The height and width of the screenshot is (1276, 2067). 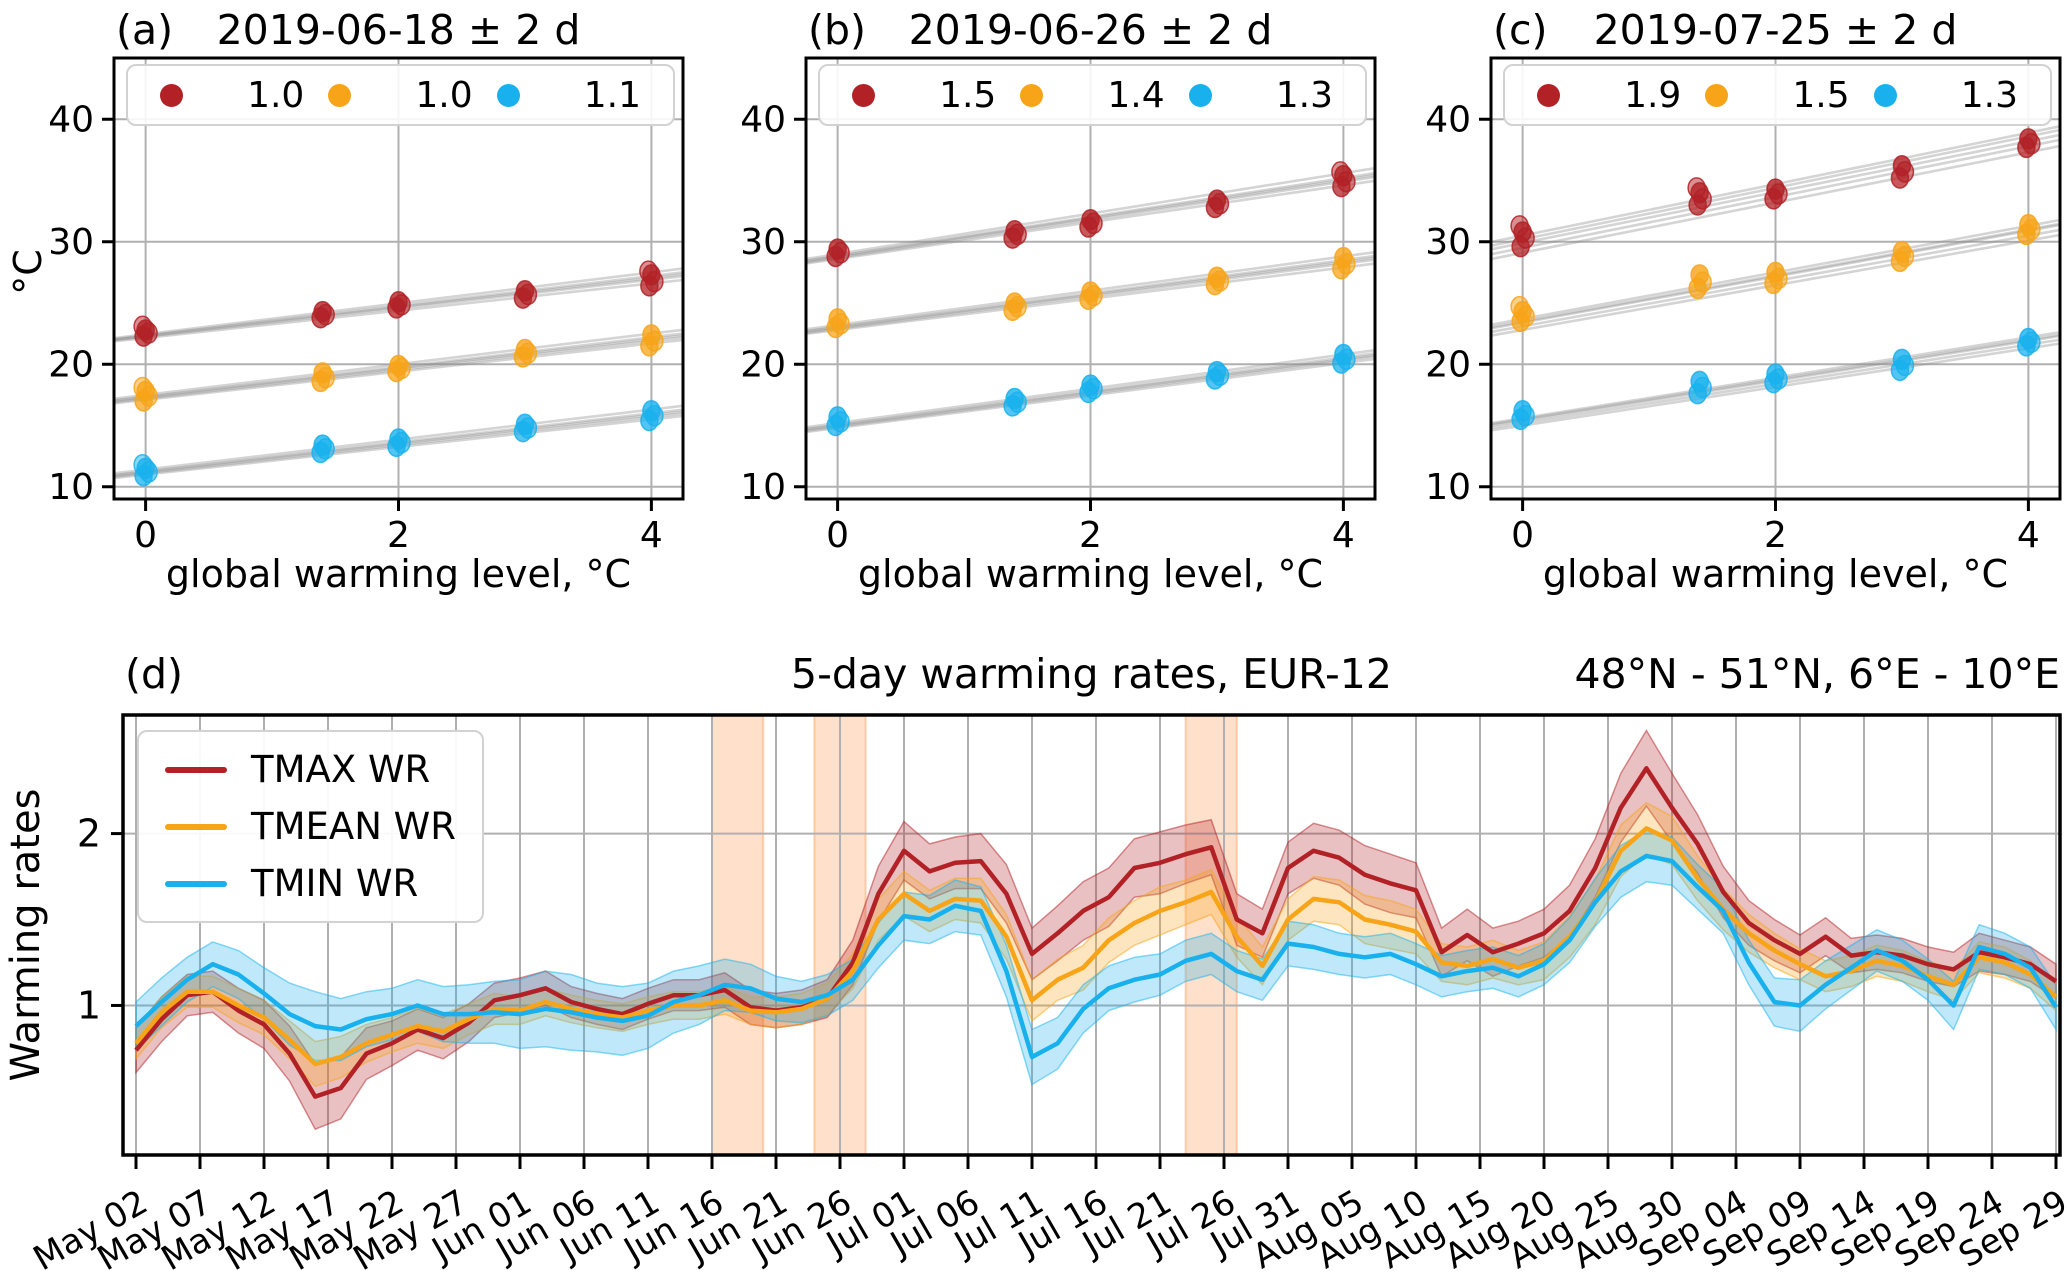 I want to click on panel-c-xlabel: global warming level, °C, so click(x=1775, y=574).